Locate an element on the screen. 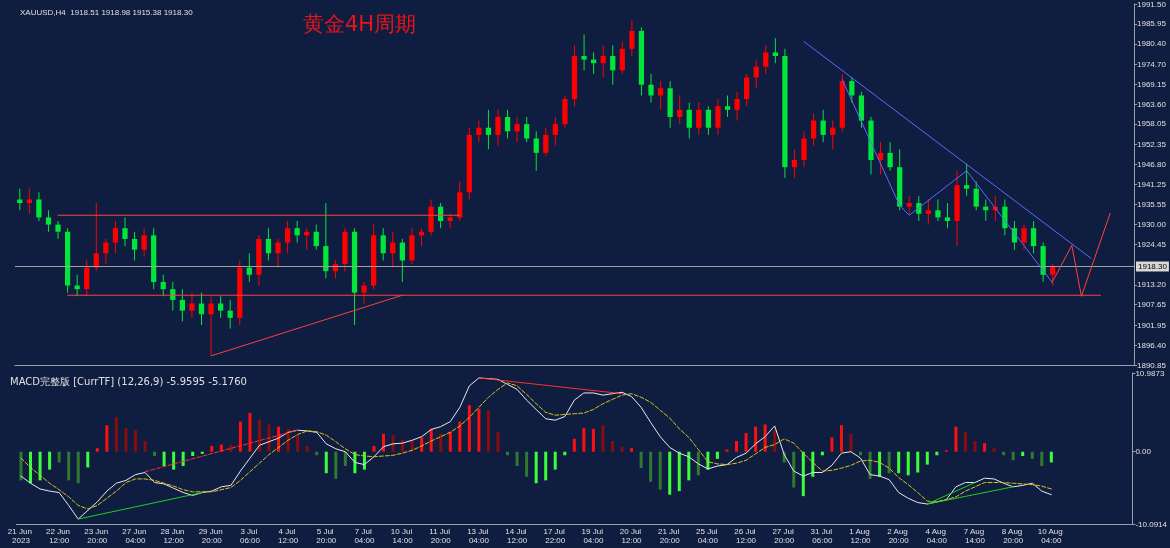  y-tick-label: 1935.55 is located at coordinates (1152, 205).